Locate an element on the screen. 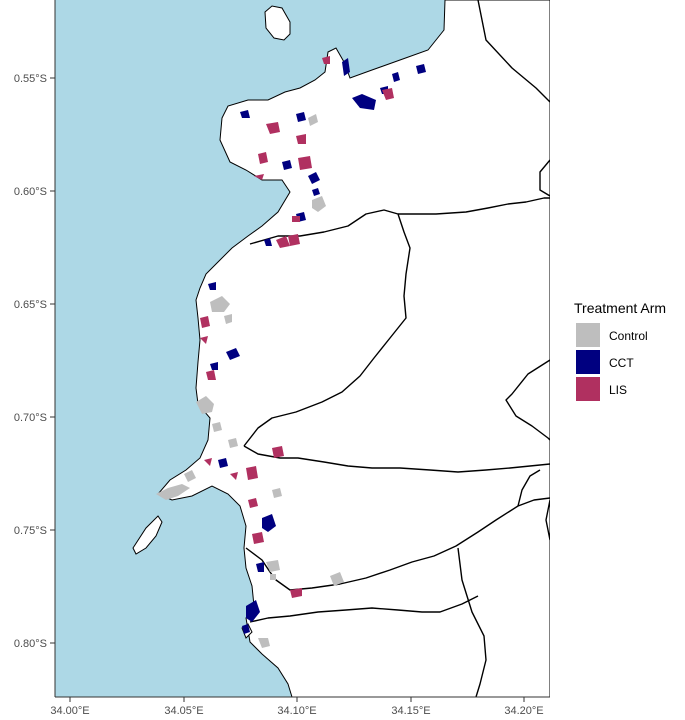 Image resolution: width=685 pixels, height=720 pixels. x-tick-label: 34.05°E is located at coordinates (183, 711).